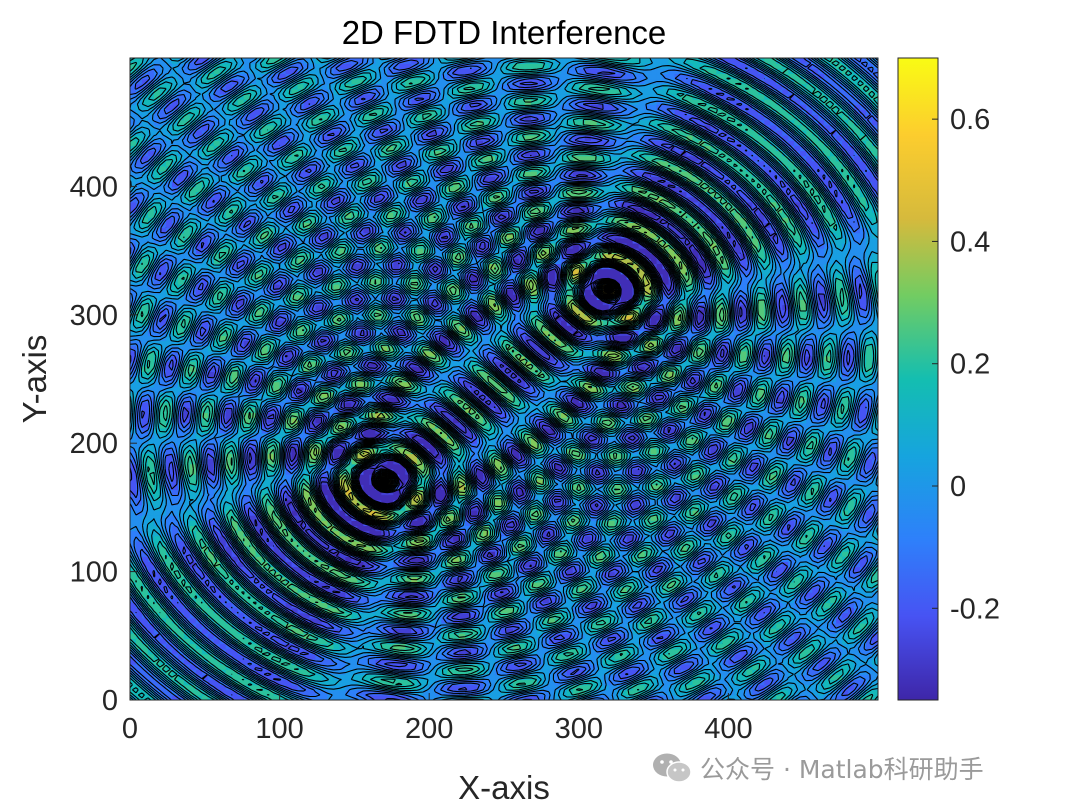 The image size is (1080, 810). I want to click on chart-title: 2D FDTD Interference, so click(504, 32).